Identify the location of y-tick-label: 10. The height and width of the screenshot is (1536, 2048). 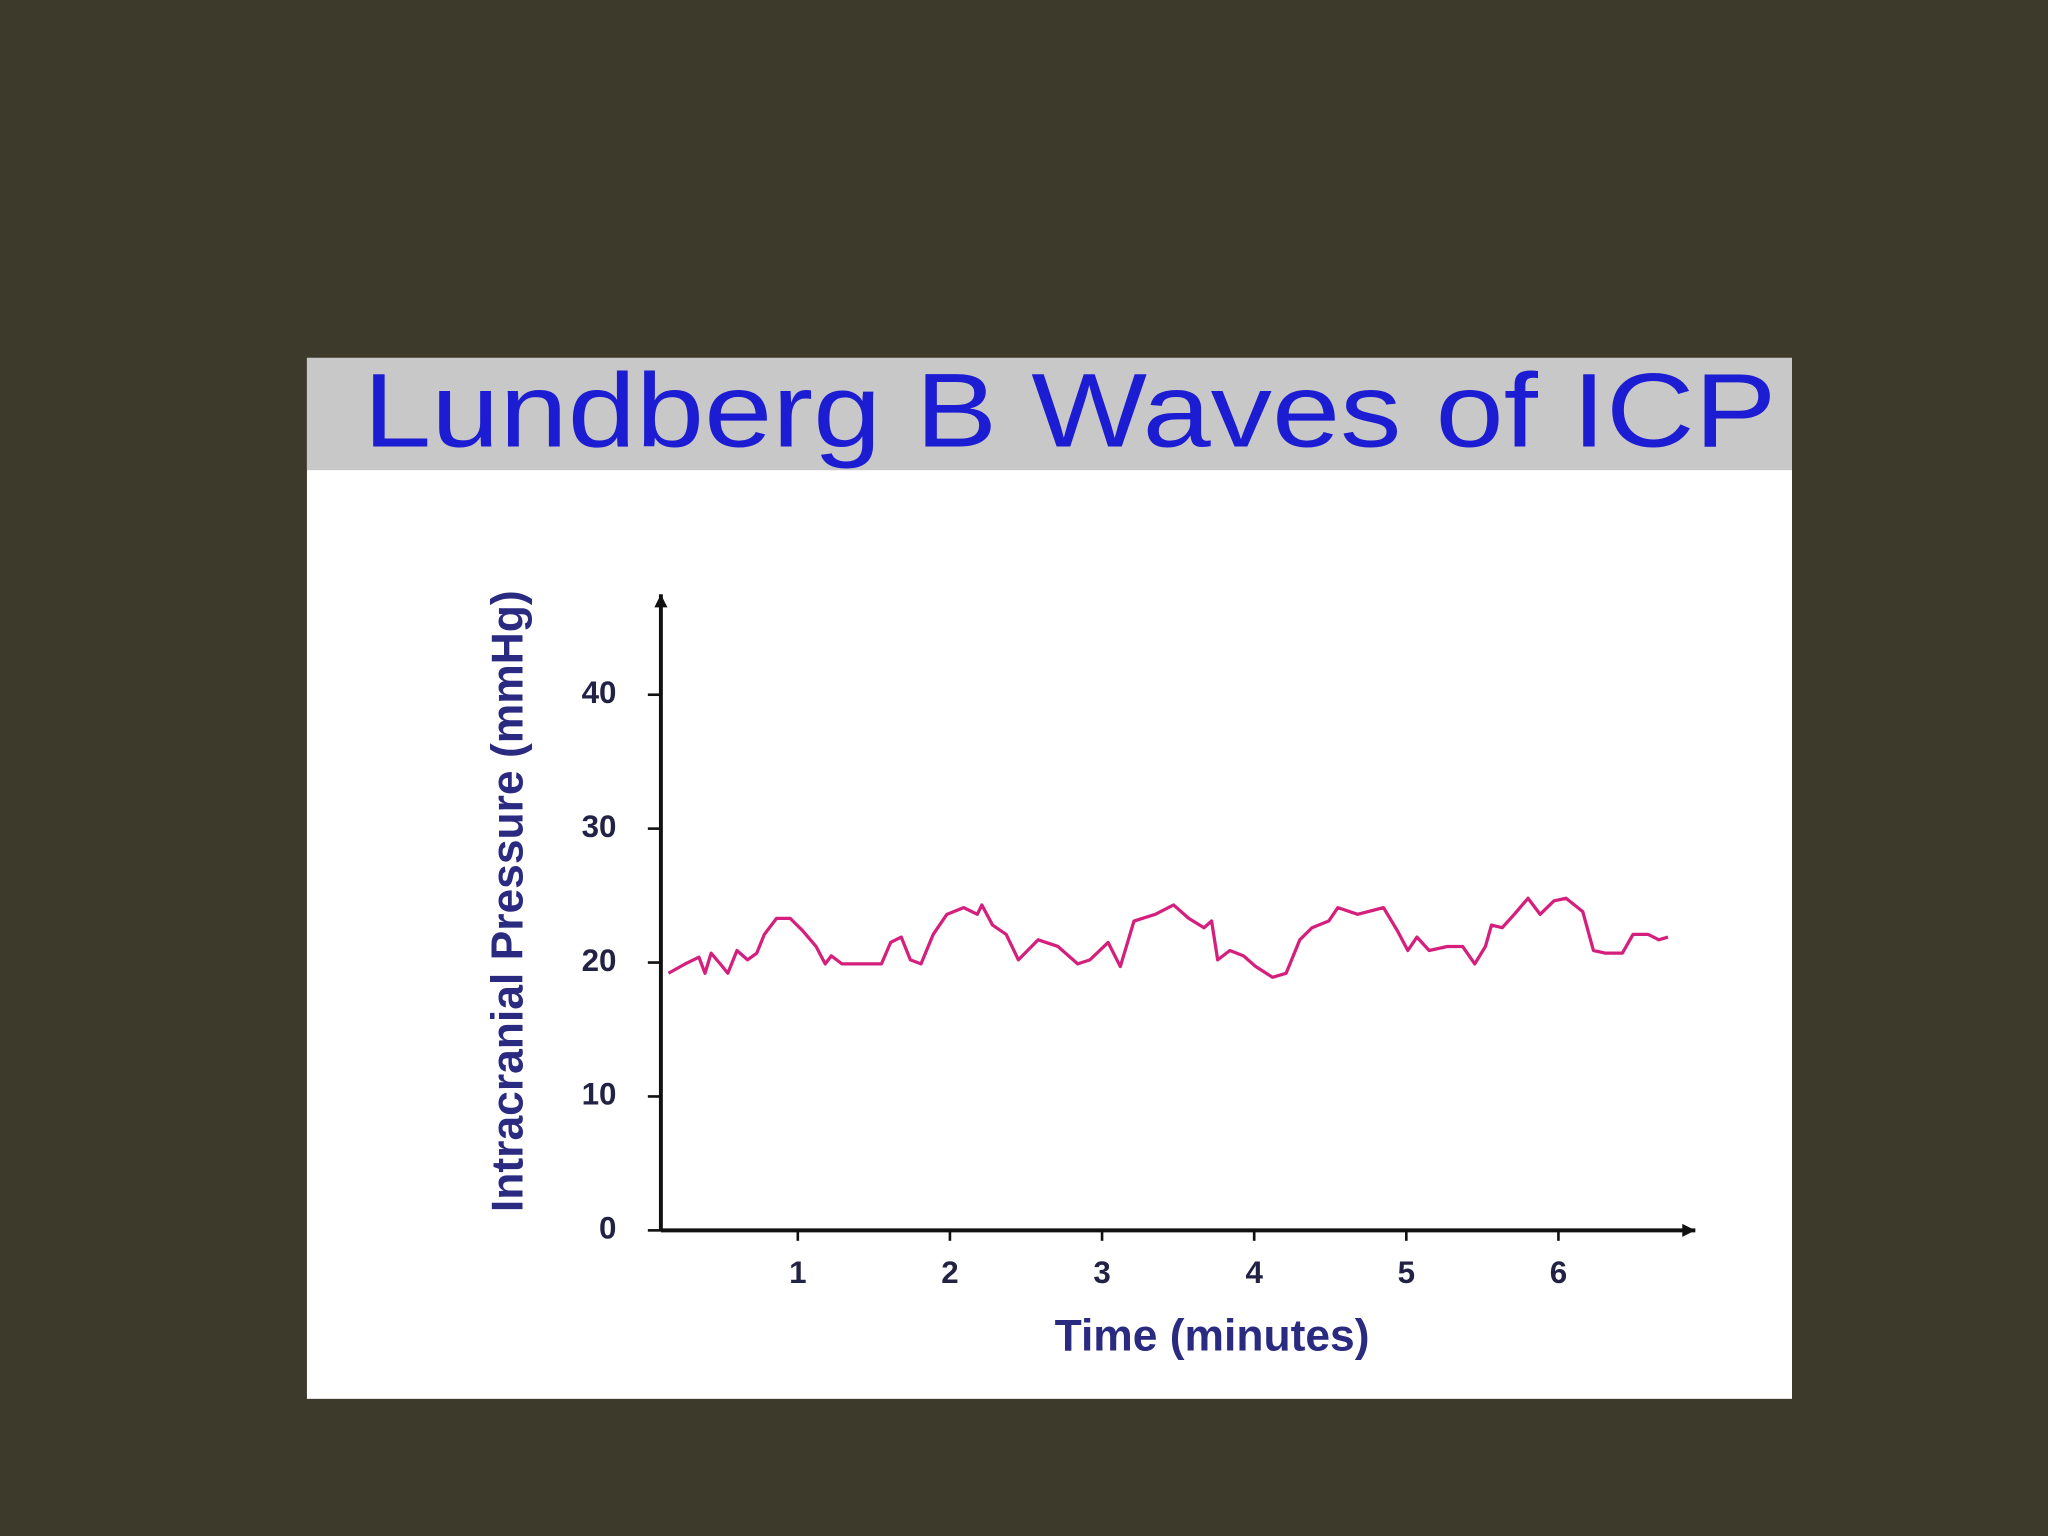
(599, 1094).